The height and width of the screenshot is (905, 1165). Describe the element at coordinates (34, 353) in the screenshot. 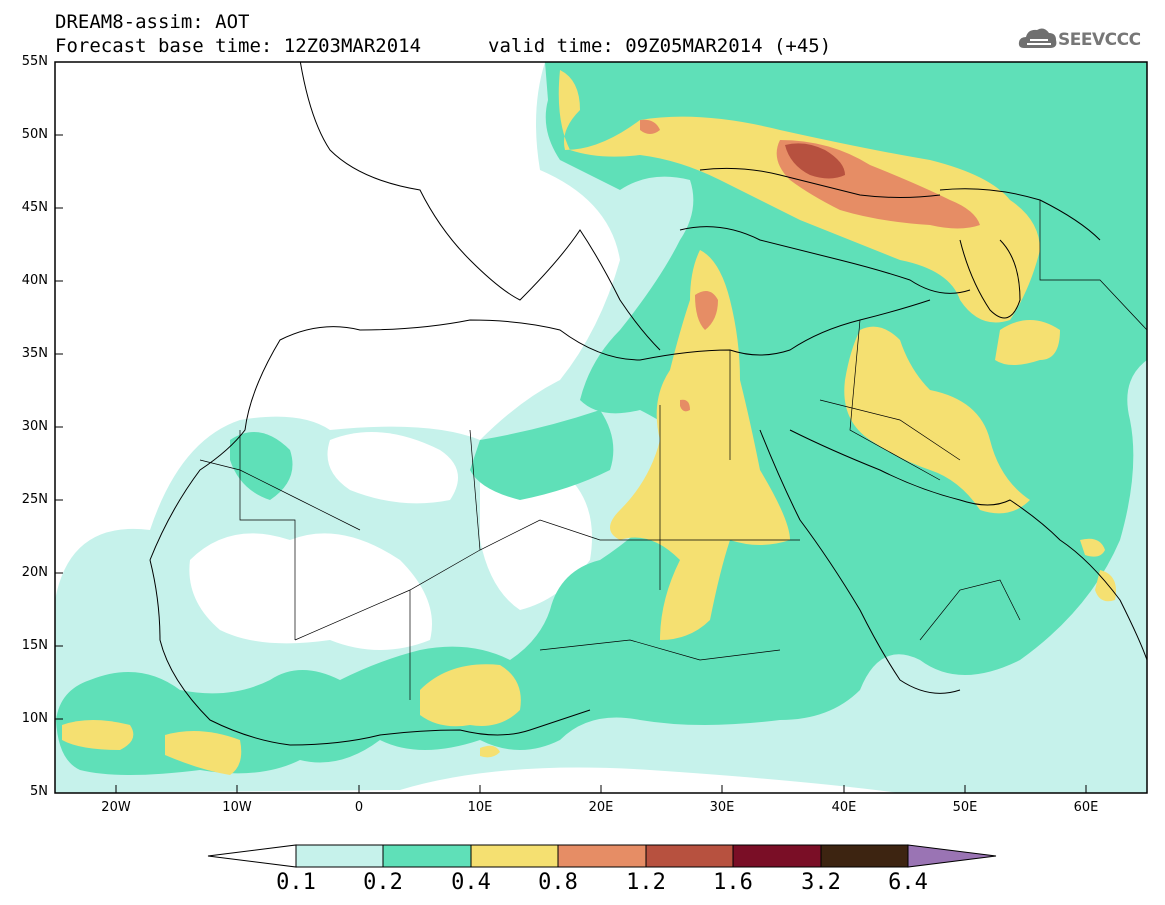

I see `lat-label: 35N` at that location.